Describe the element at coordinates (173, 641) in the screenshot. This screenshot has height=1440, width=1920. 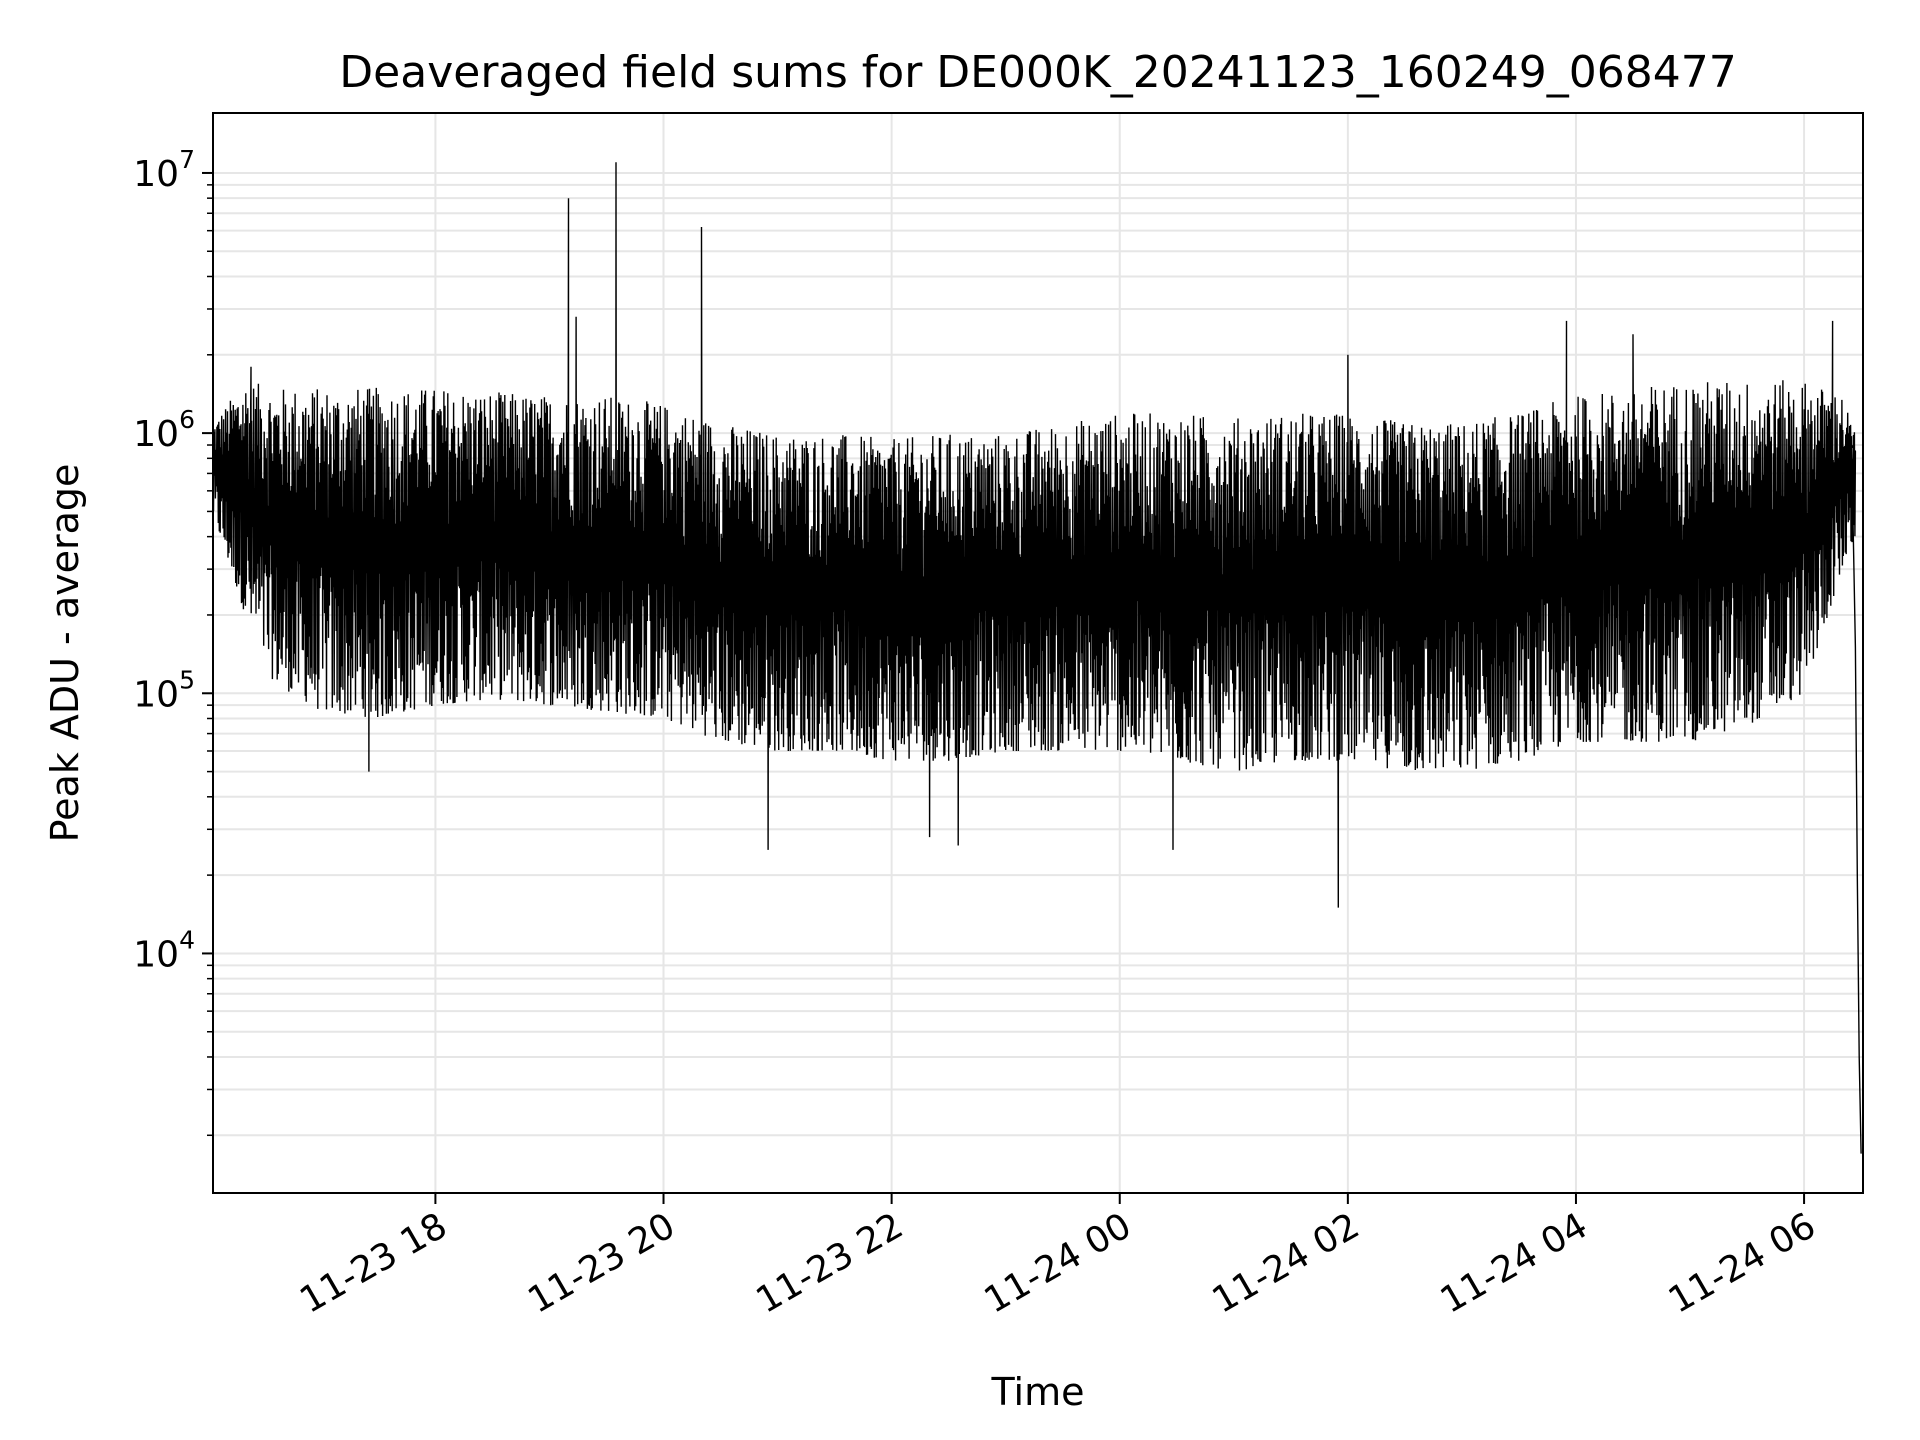
I see `y-axis: 10⁴ 10⁵ 10⁶ 10⁷` at that location.